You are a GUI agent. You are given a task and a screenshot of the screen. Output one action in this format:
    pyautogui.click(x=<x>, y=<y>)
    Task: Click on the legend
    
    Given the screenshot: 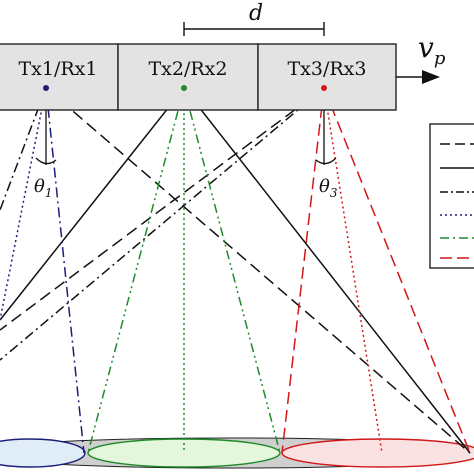 What is the action you would take?
    pyautogui.click(x=451, y=196)
    